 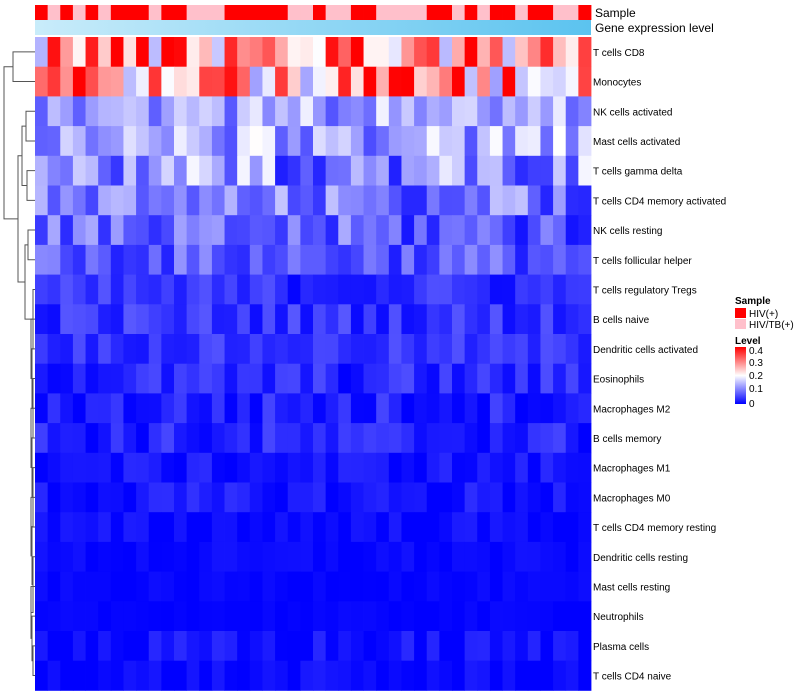 I want to click on row-label-t-cells-cd4-memory-resting: T cells CD4 memory resting, so click(x=654, y=528).